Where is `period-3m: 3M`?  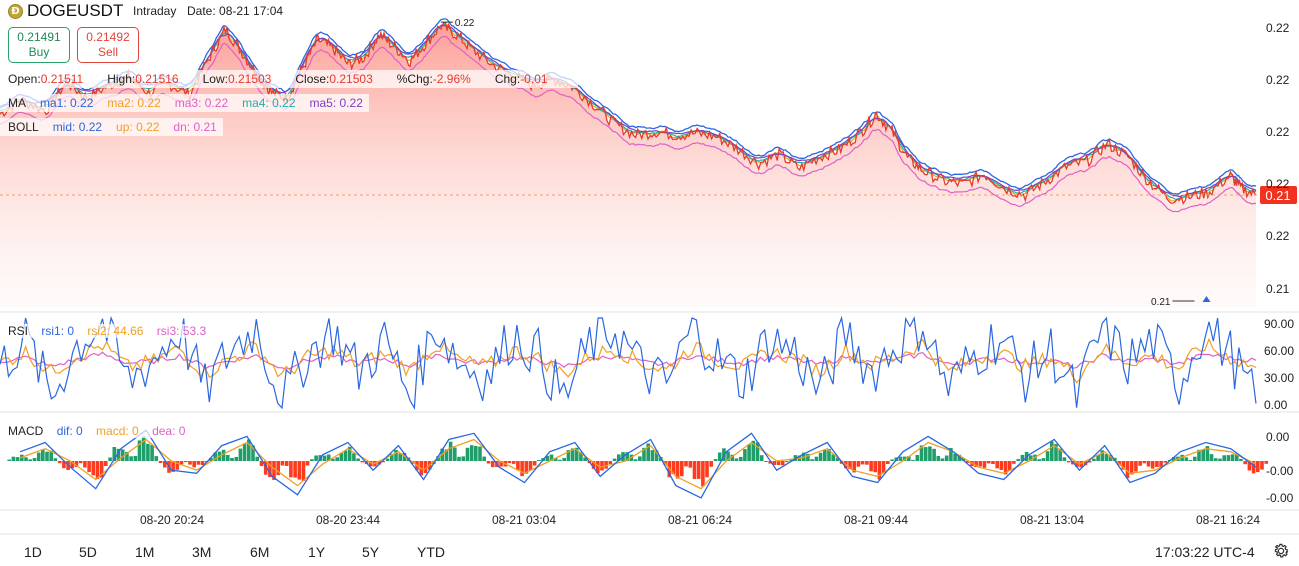 period-3m: 3M is located at coordinates (202, 552).